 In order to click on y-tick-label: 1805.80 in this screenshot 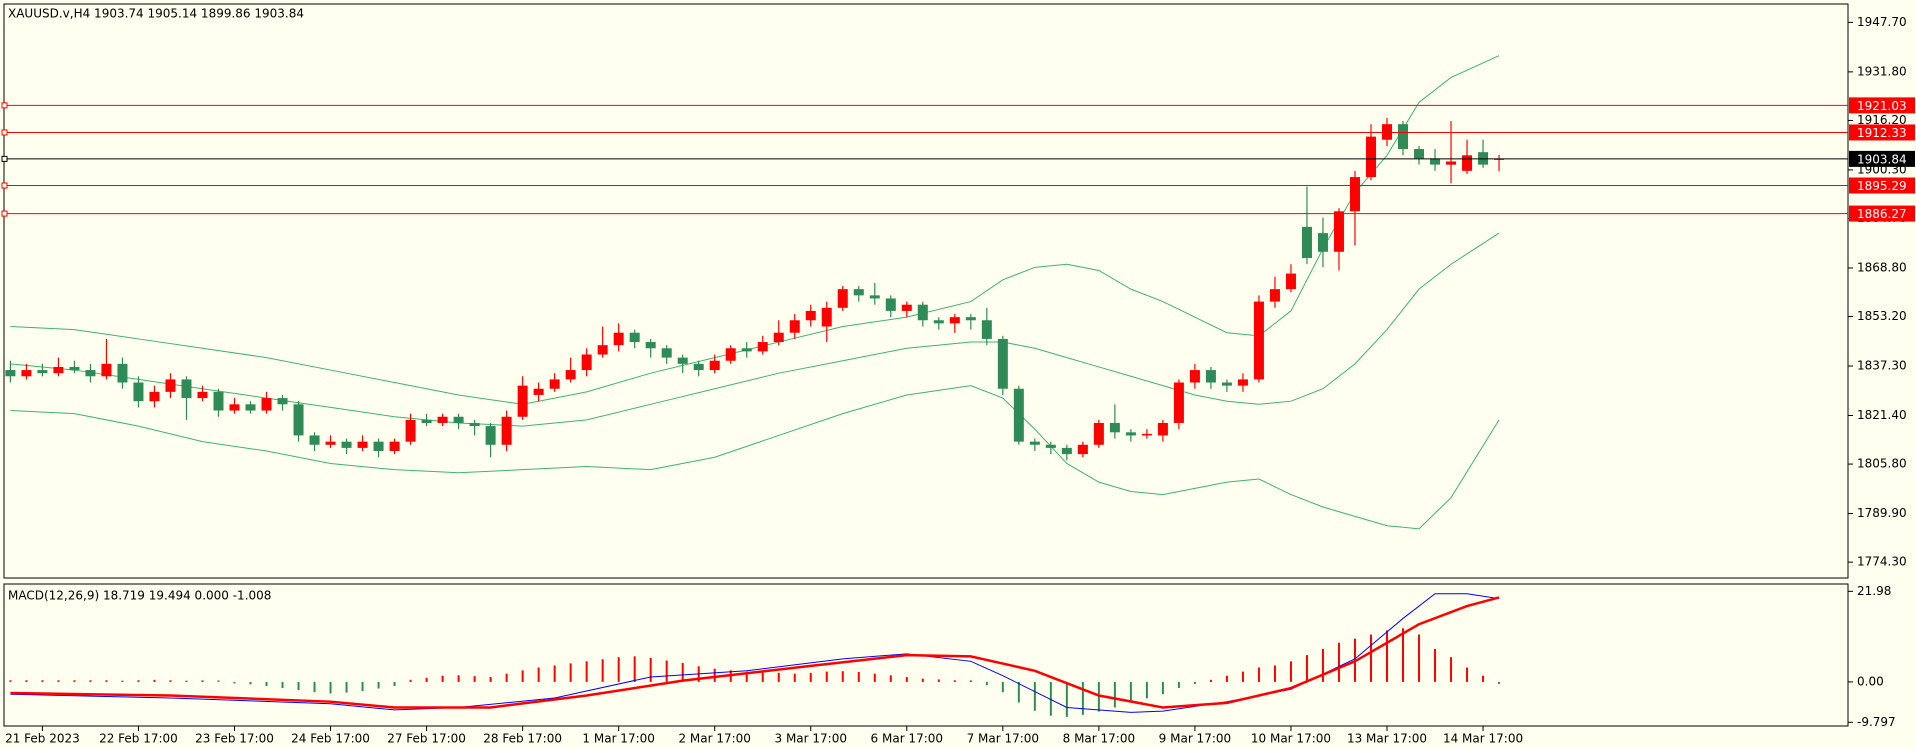, I will do `click(1882, 464)`.